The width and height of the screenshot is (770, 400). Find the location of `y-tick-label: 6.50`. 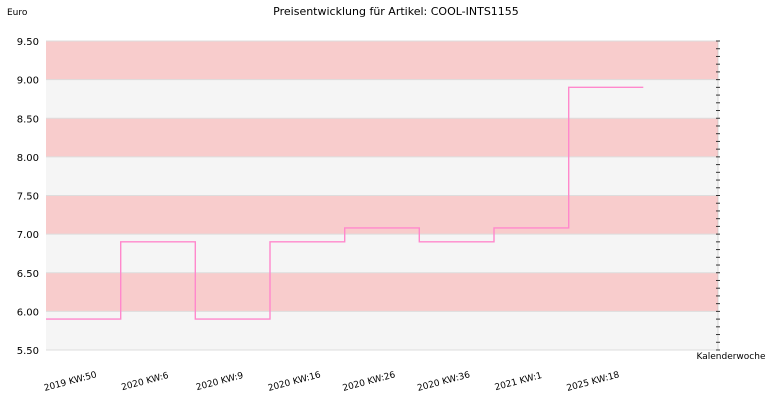

y-tick-label: 6.50 is located at coordinates (28, 274).